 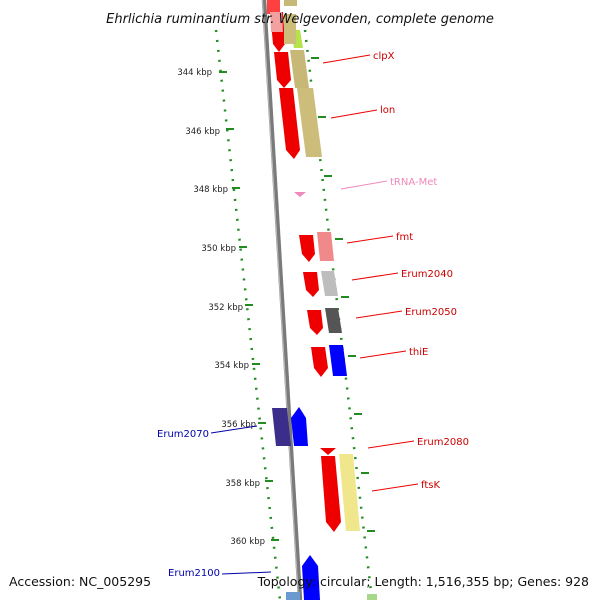 I want to click on tick-label: 344 kbp, so click(x=194, y=73).